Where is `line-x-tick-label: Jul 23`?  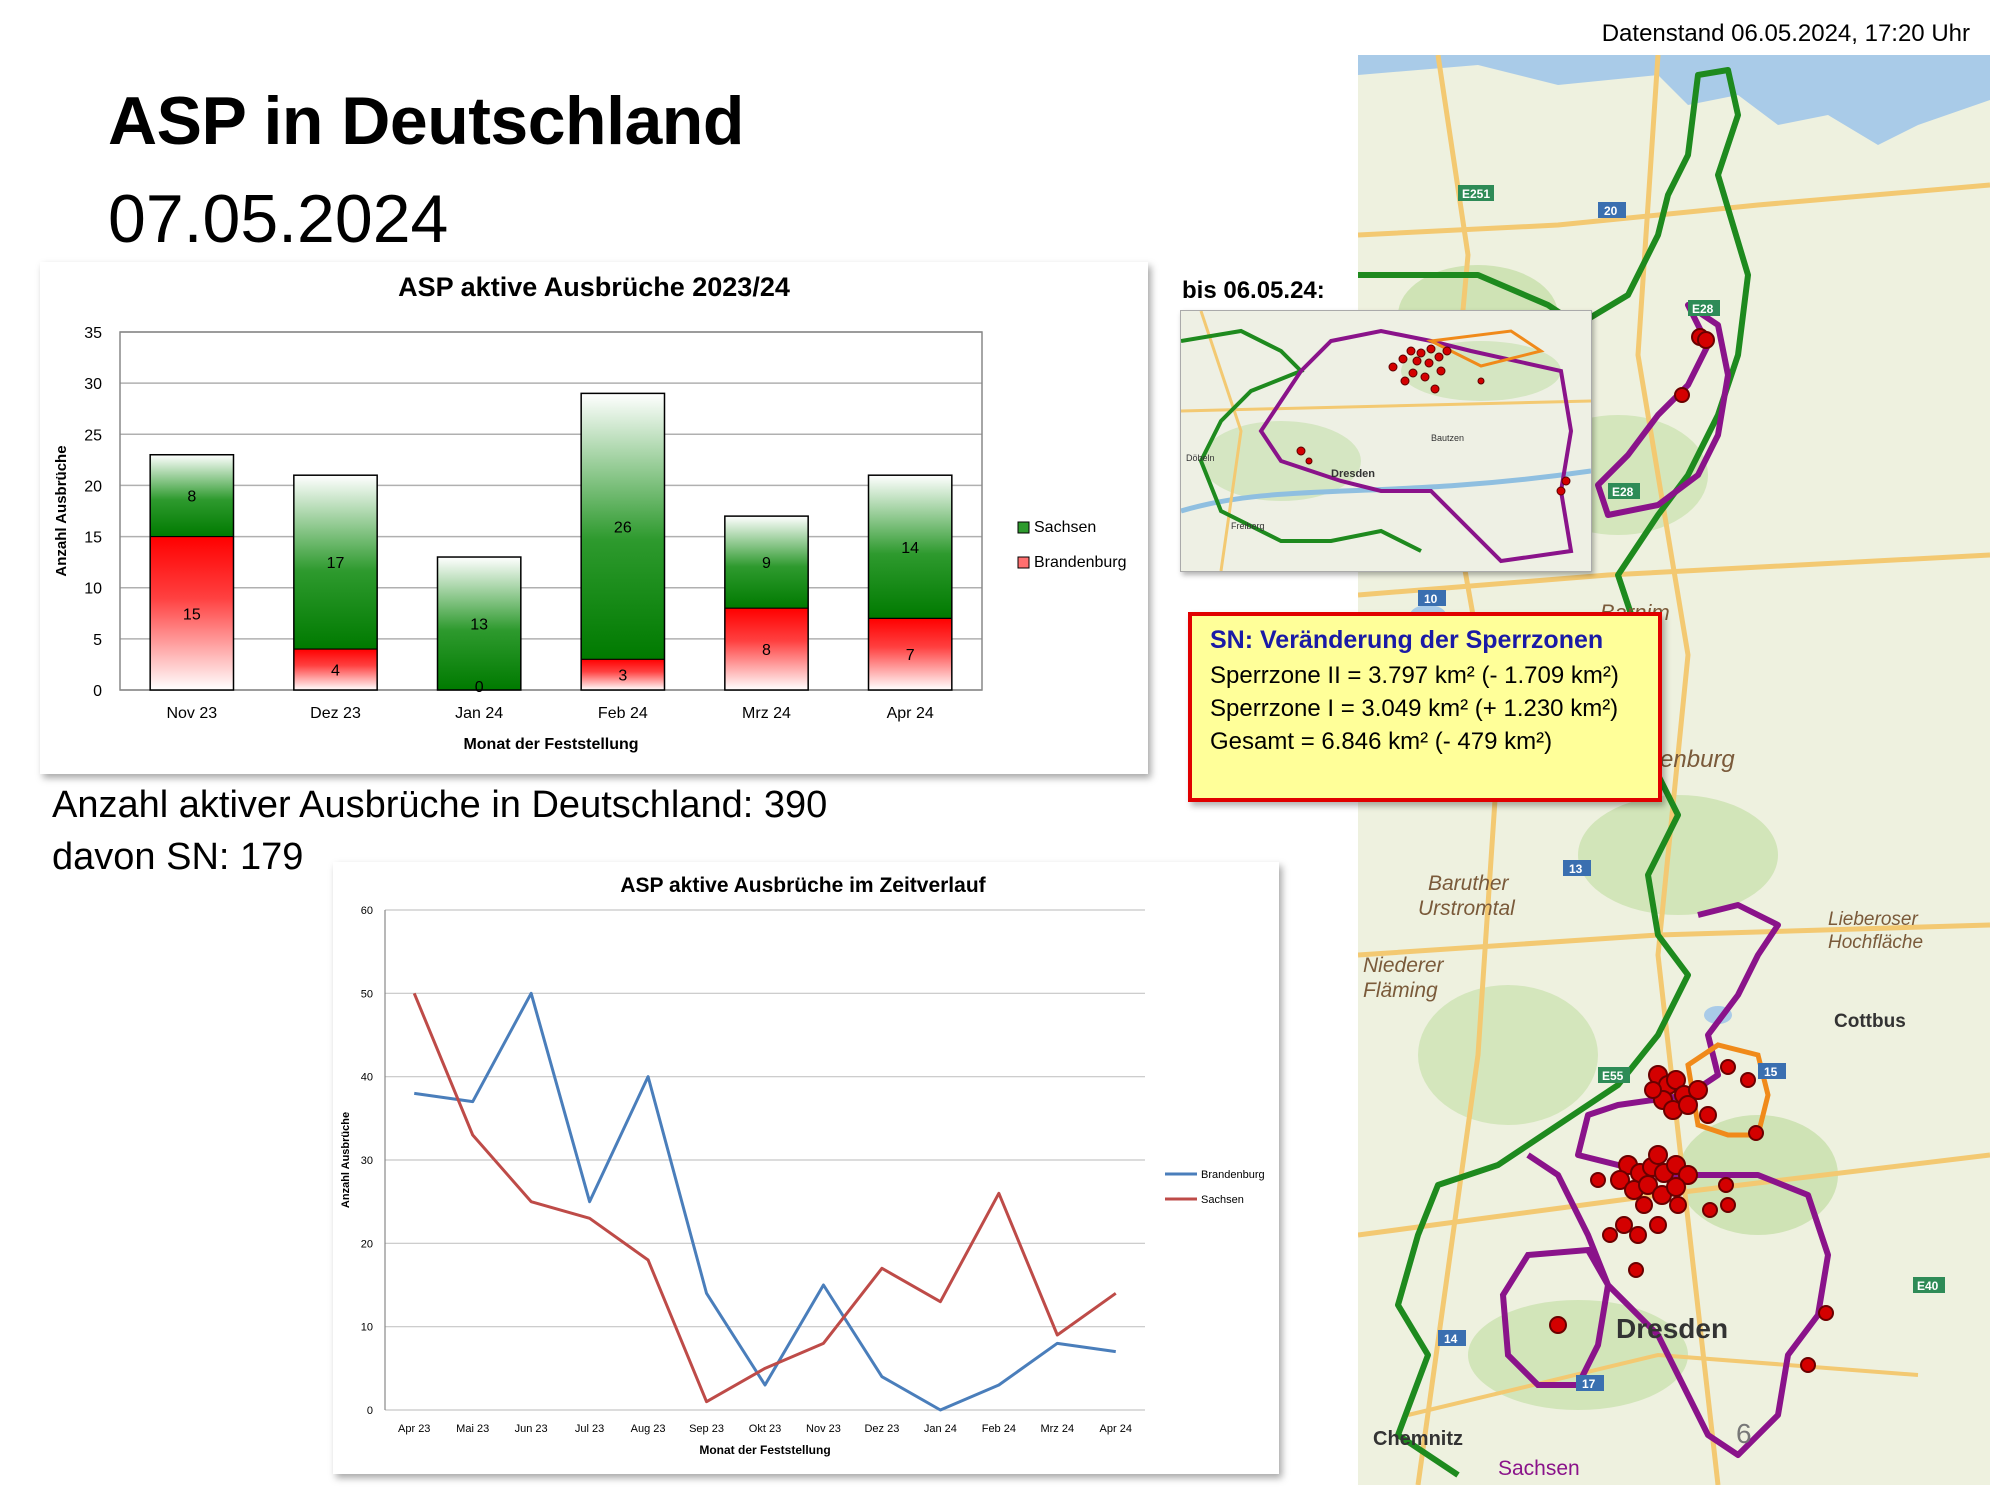 line-x-tick-label: Jul 23 is located at coordinates (589, 1429).